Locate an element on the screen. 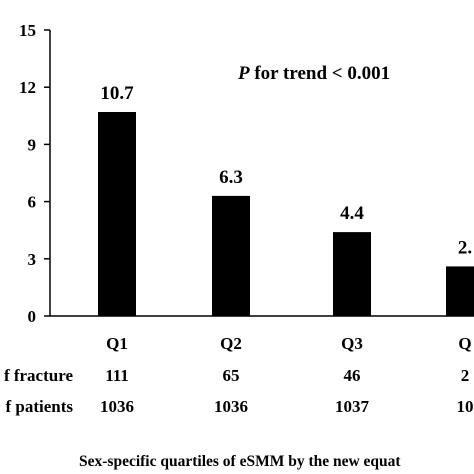 The image size is (474, 474). table-cell: 10 is located at coordinates (465, 406).